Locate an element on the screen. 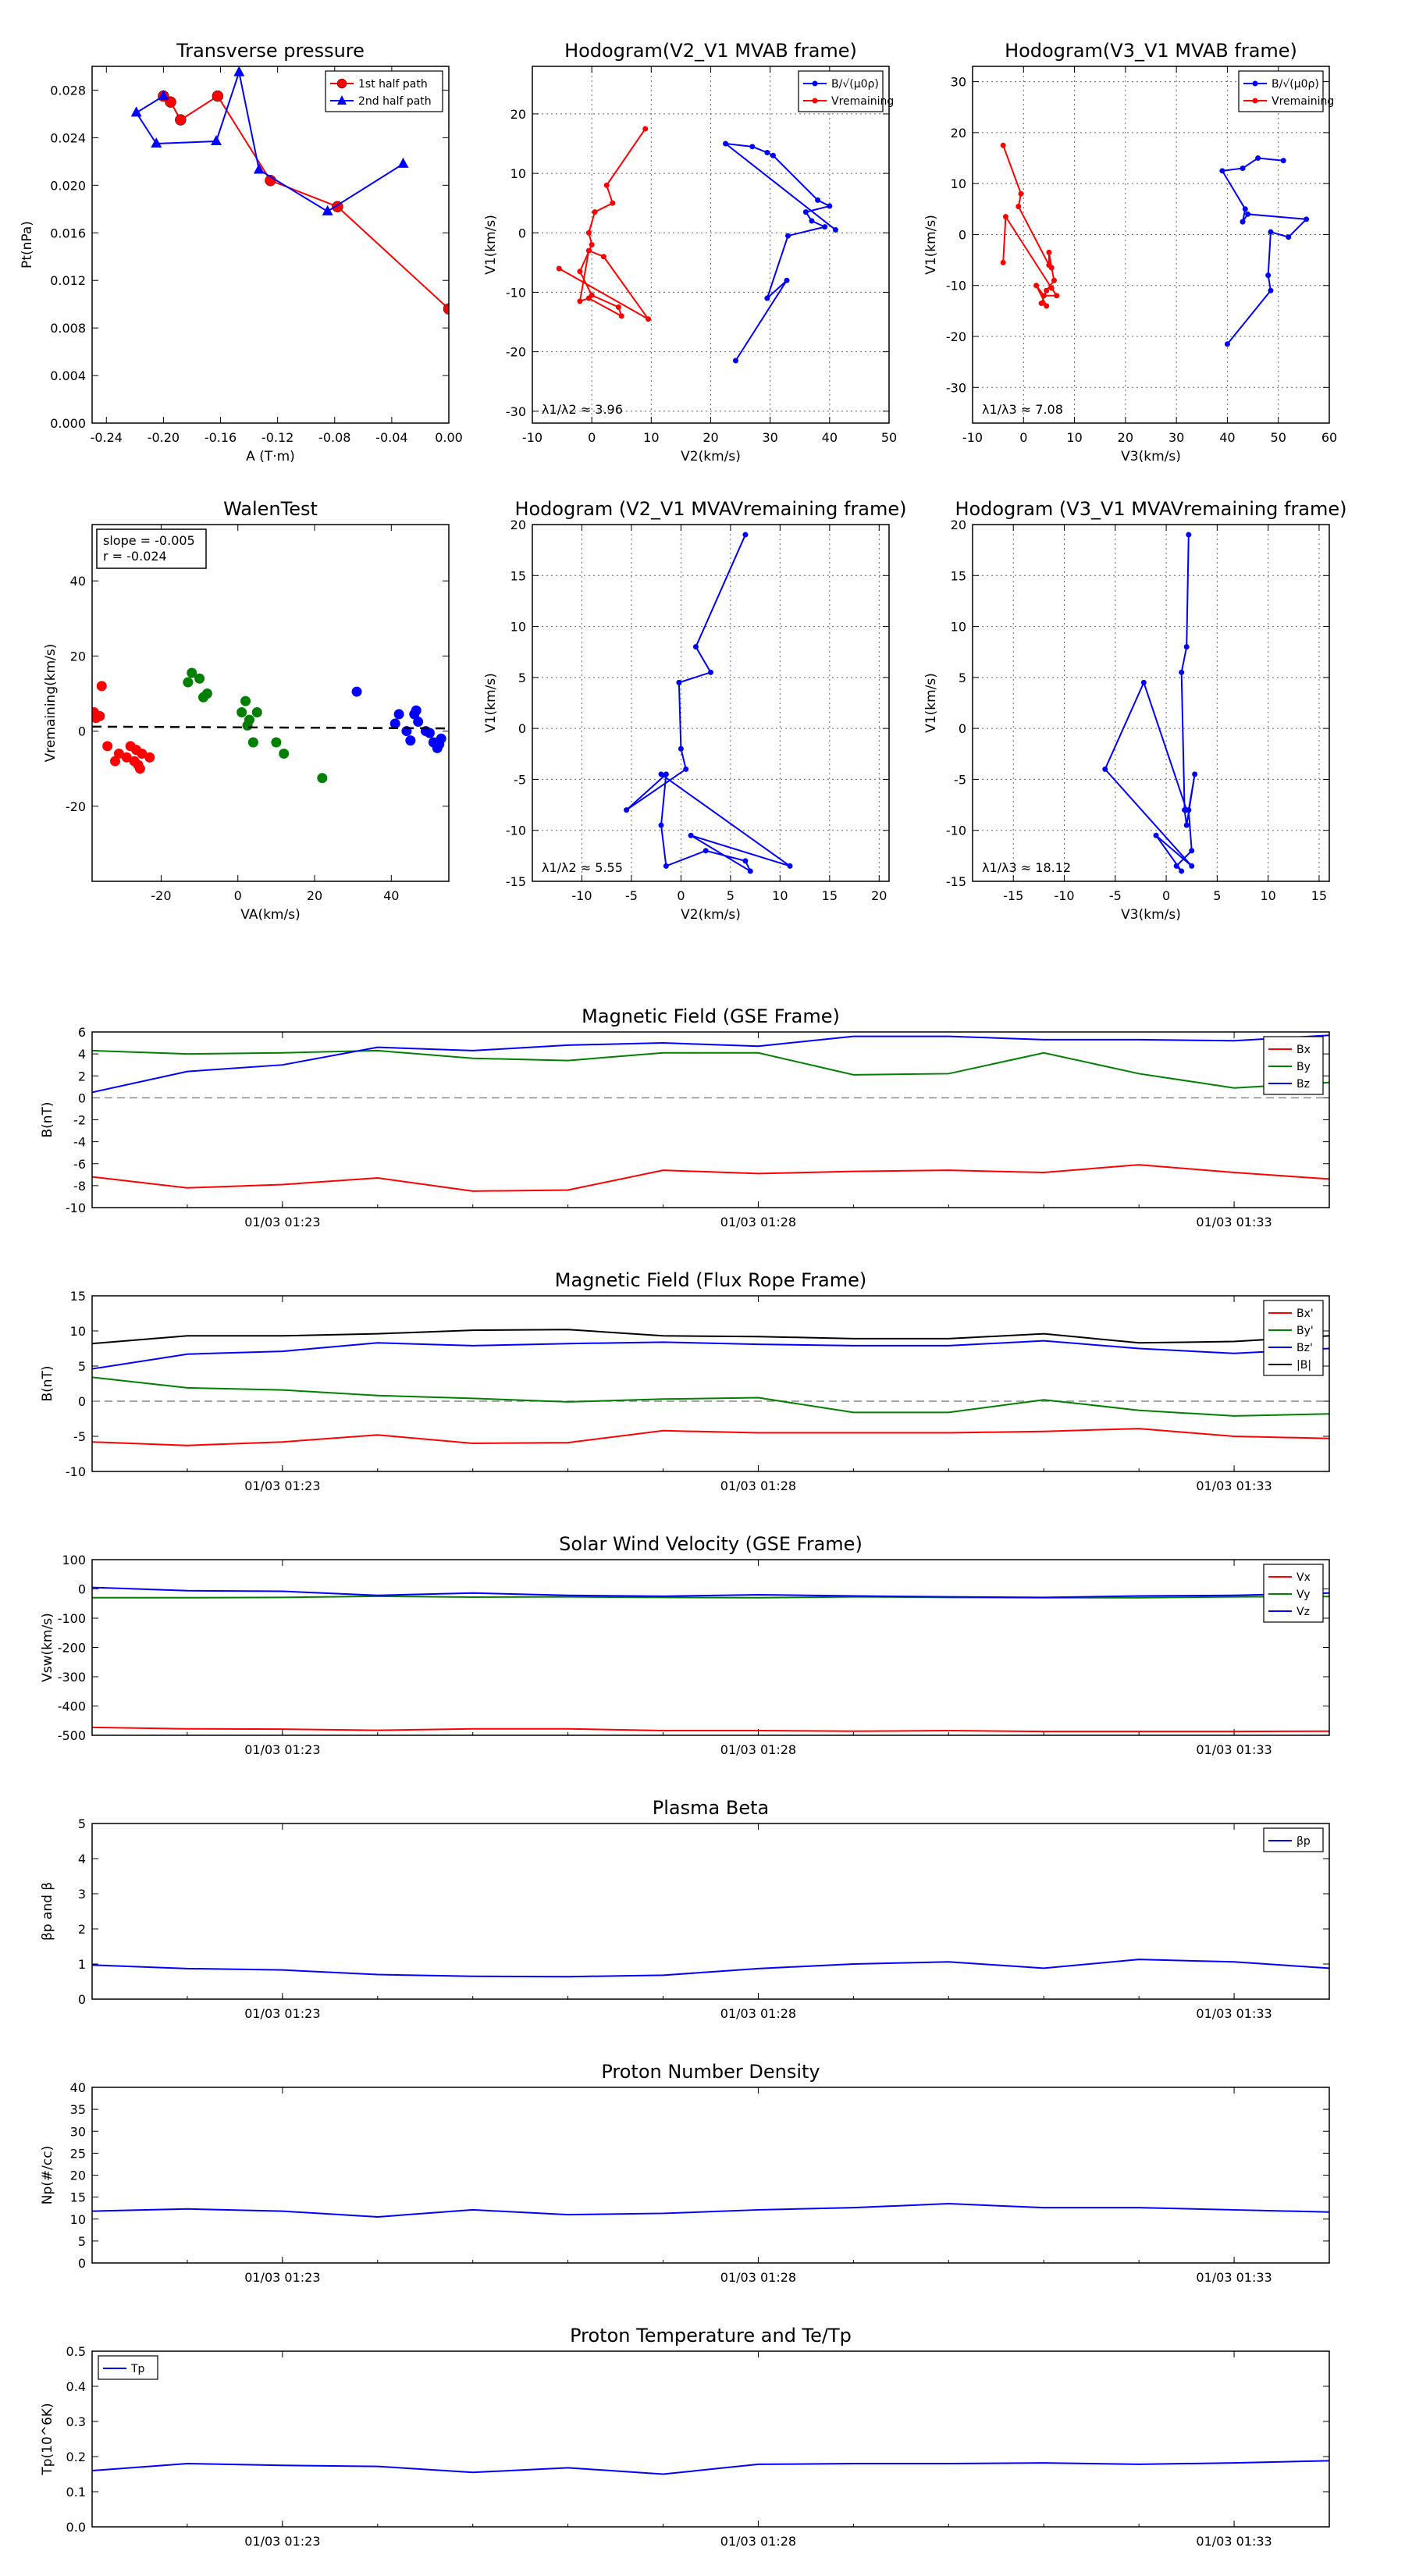 The width and height of the screenshot is (1405, 2576). x-tick-label: 15 is located at coordinates (1319, 895).